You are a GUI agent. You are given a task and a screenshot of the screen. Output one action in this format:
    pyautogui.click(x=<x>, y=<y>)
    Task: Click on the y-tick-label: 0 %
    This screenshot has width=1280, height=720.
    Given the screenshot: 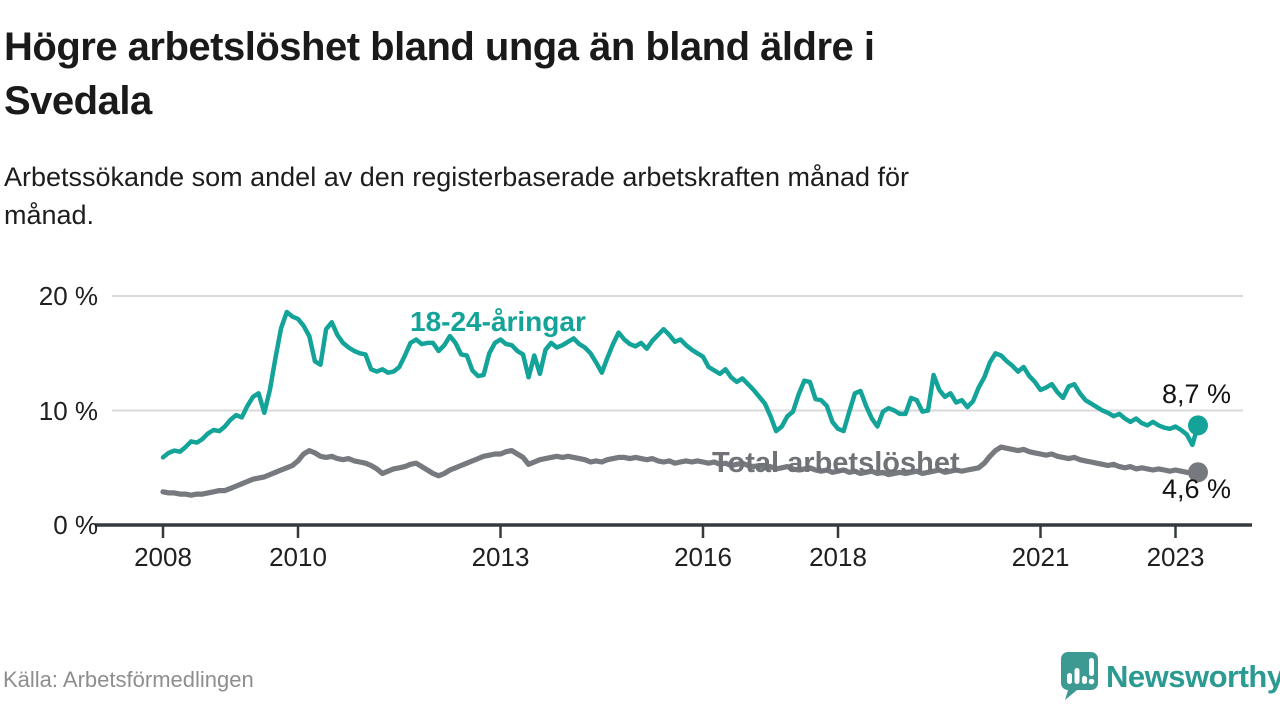 What is the action you would take?
    pyautogui.click(x=75, y=525)
    